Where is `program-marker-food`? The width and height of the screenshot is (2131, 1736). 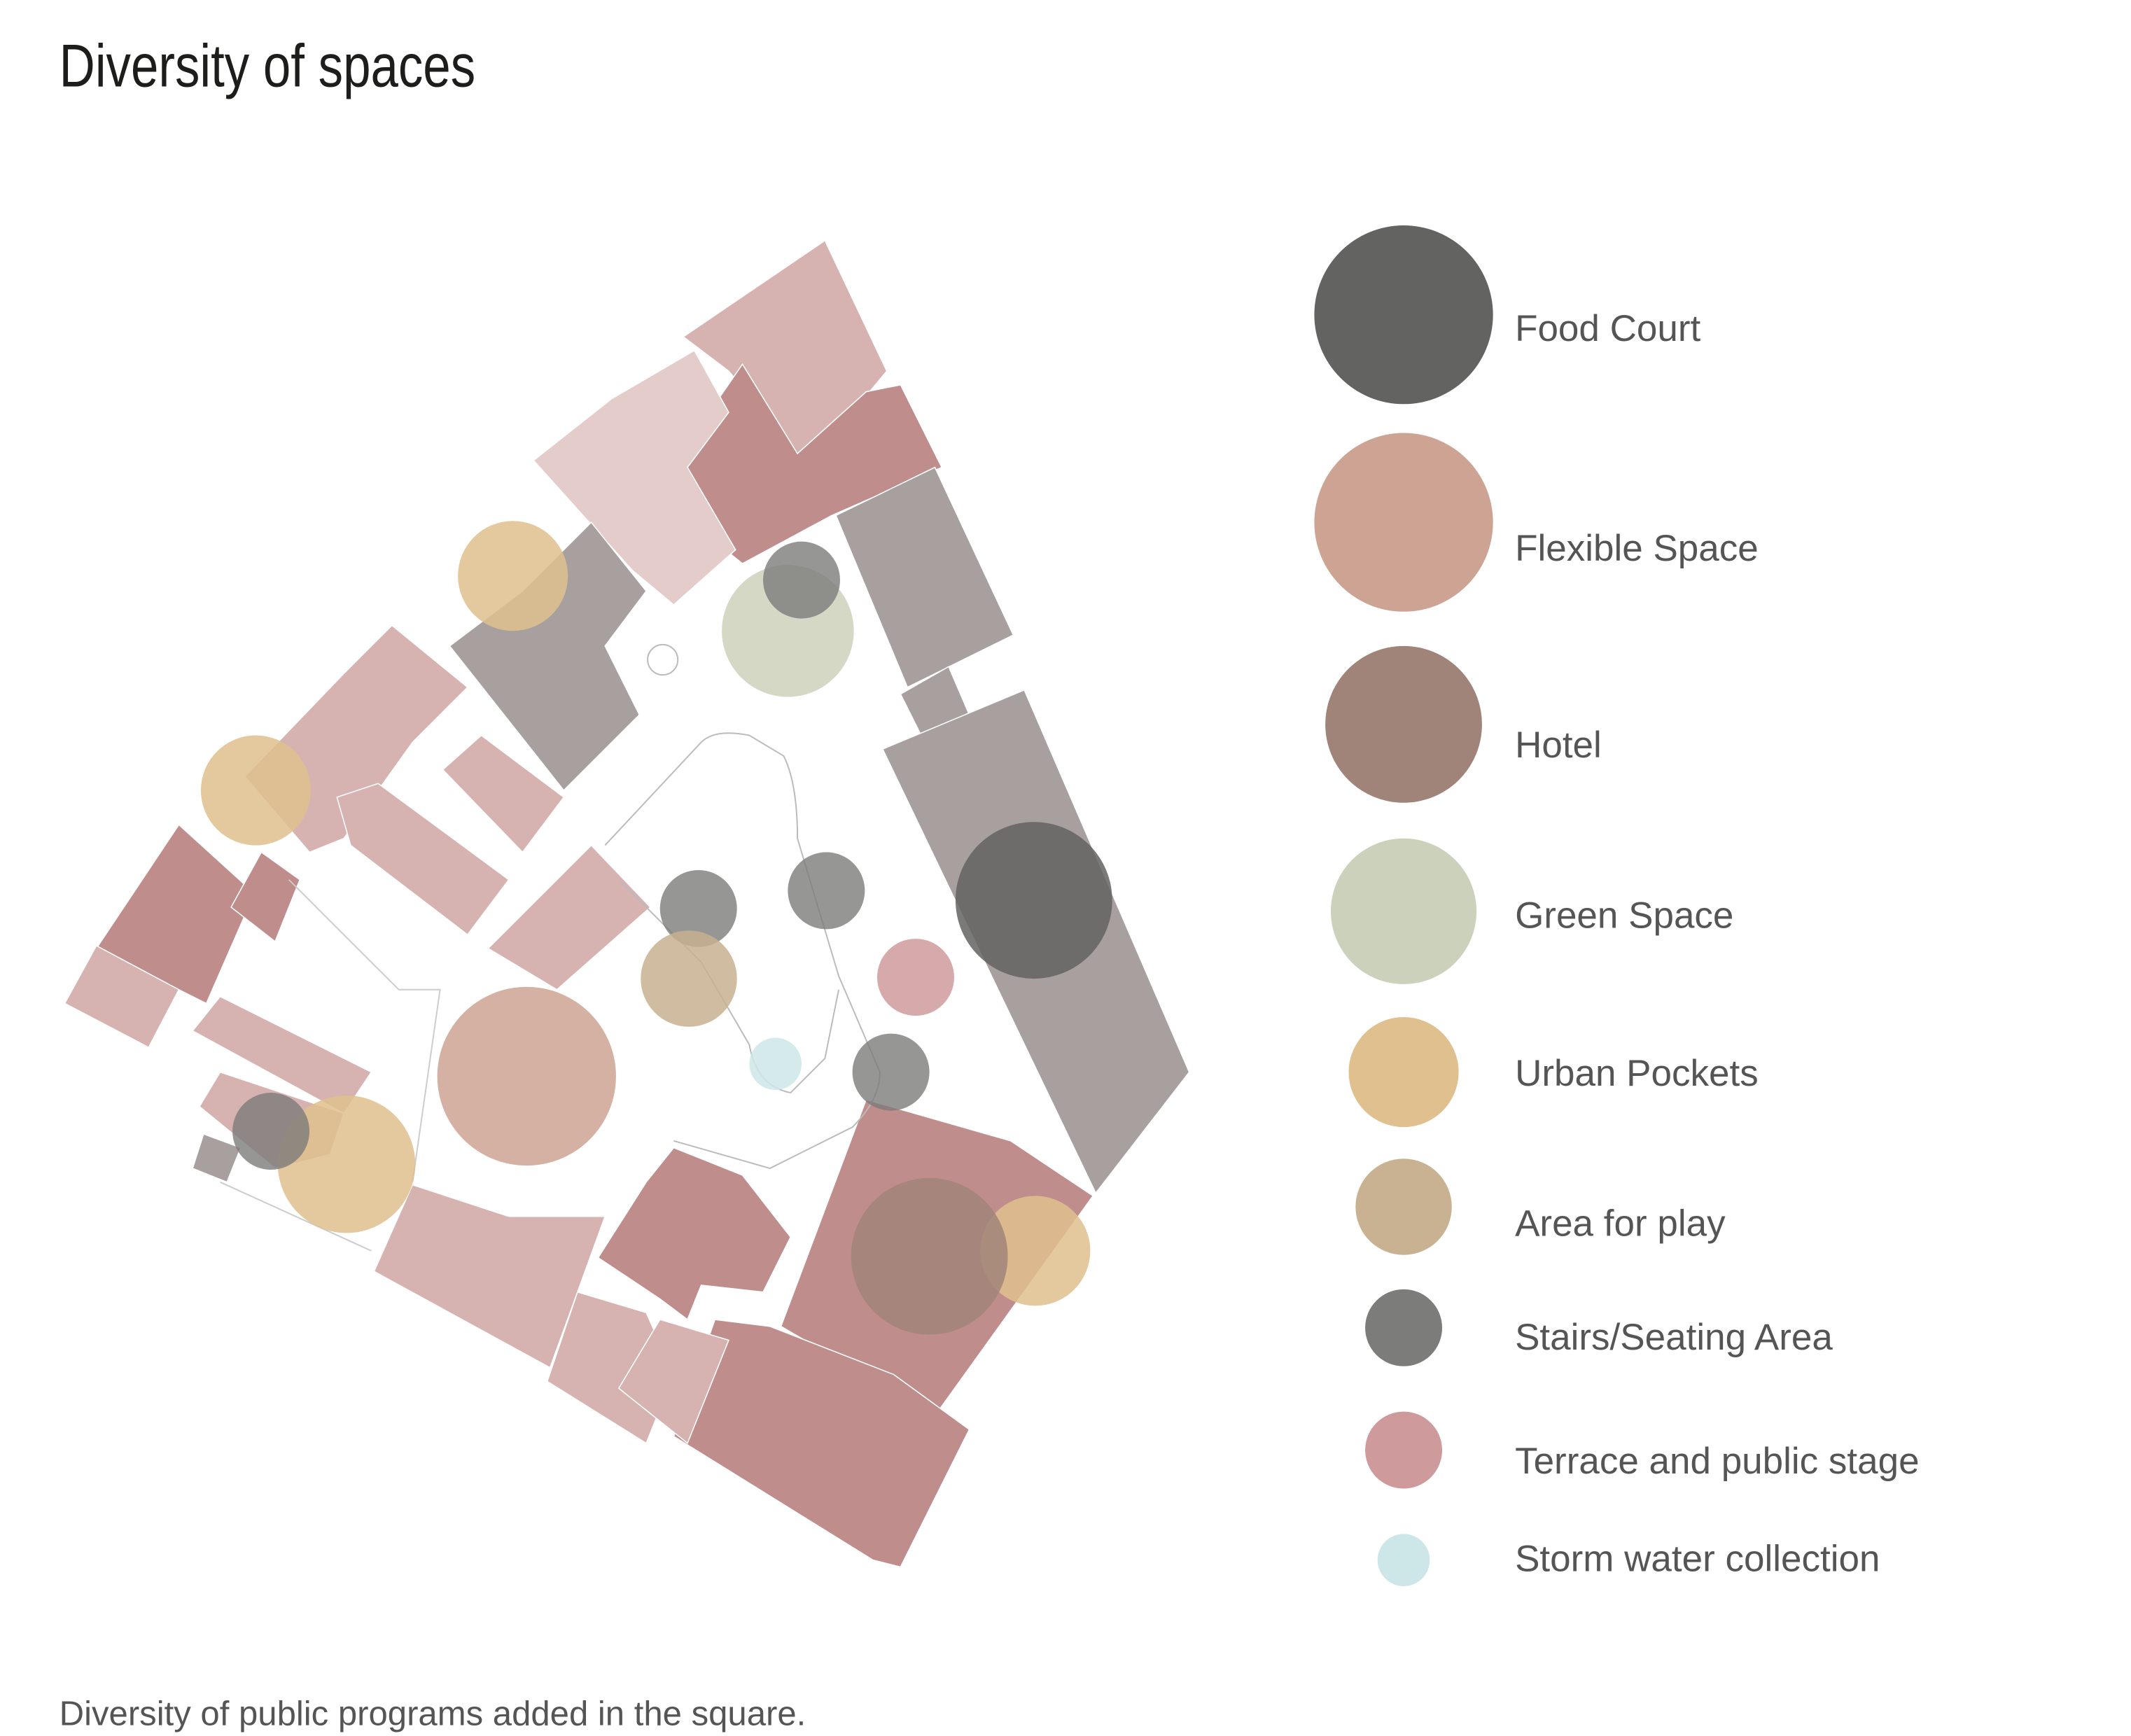
program-marker-food is located at coordinates (1034, 900).